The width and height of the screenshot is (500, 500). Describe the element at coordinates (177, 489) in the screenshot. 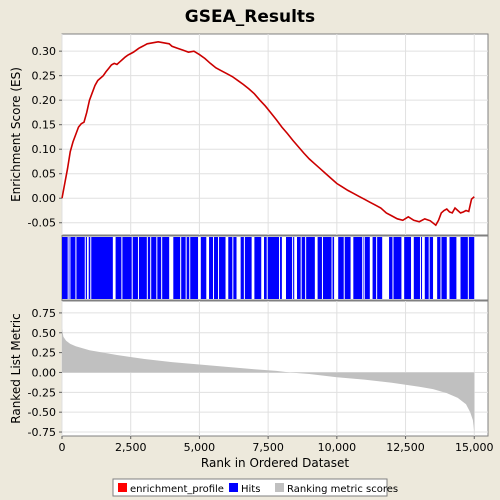

I see `legend-label-enrichment-profile: enrichment_profile` at that location.